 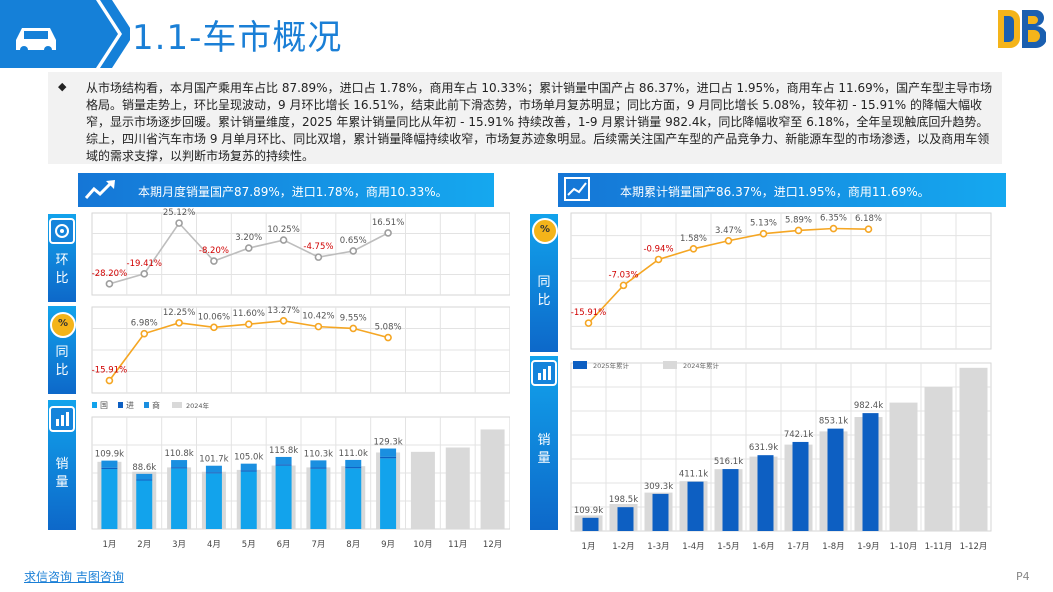 I want to click on page-number: P4, so click(x=1023, y=576).